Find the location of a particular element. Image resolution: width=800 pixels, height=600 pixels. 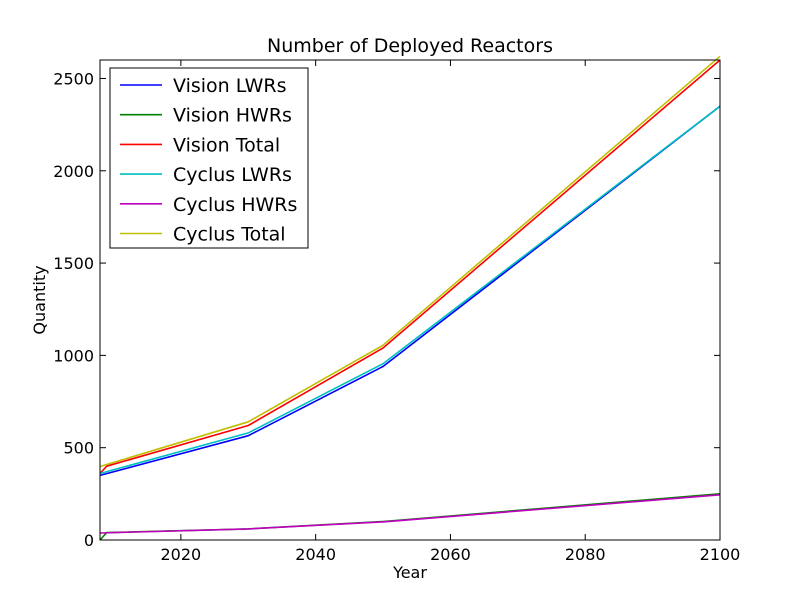

legend-label-1: Vision HWRs is located at coordinates (232, 116).